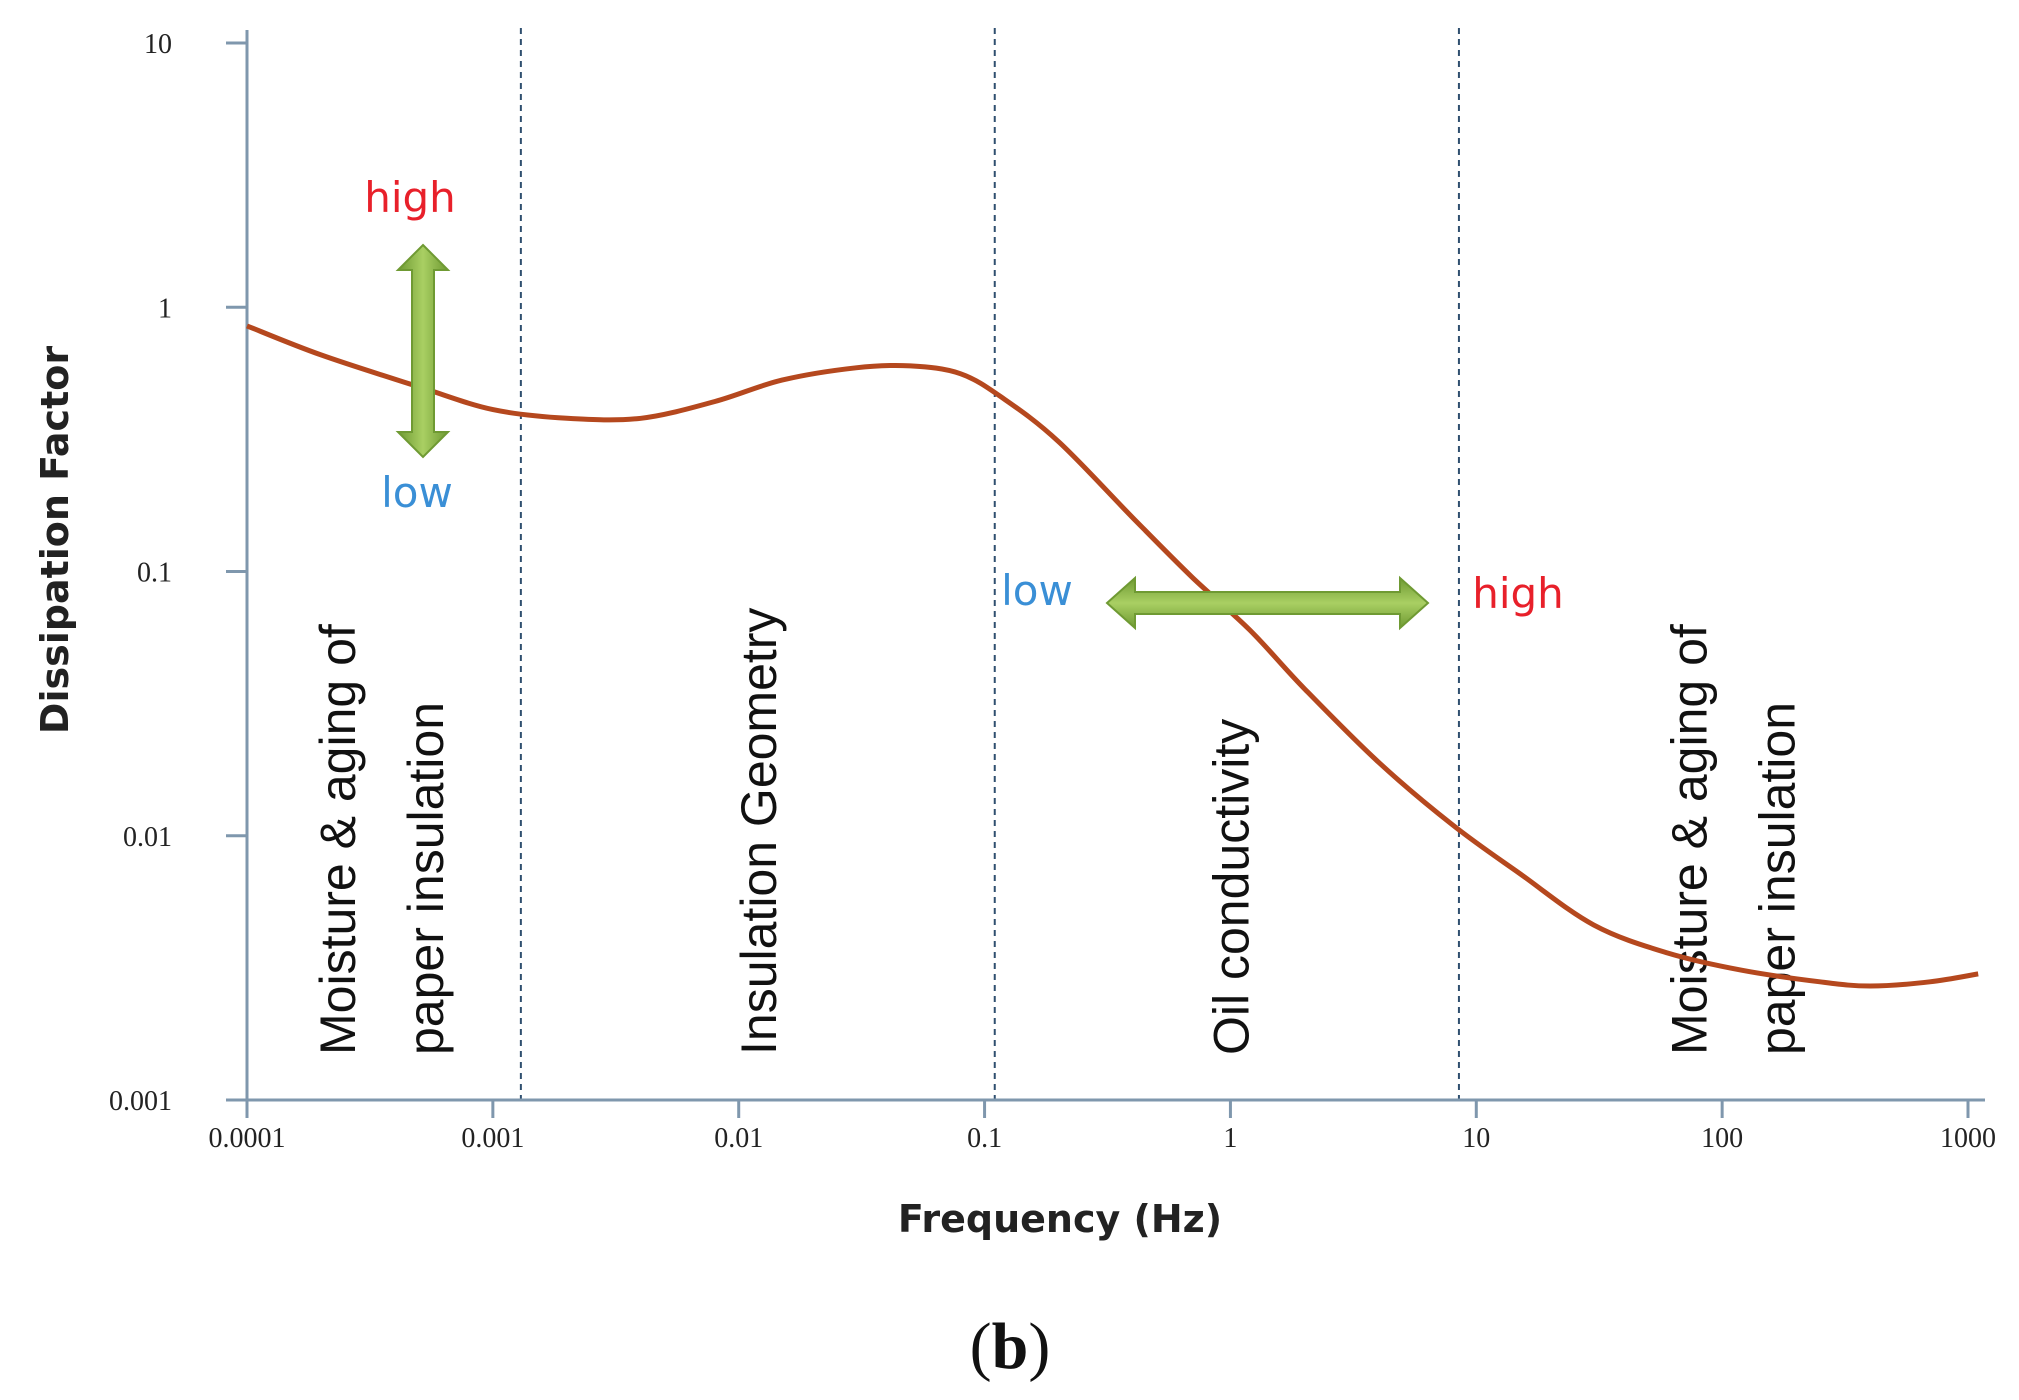 The width and height of the screenshot is (2019, 1400). I want to click on vertical-double-arrow, so click(423, 351).